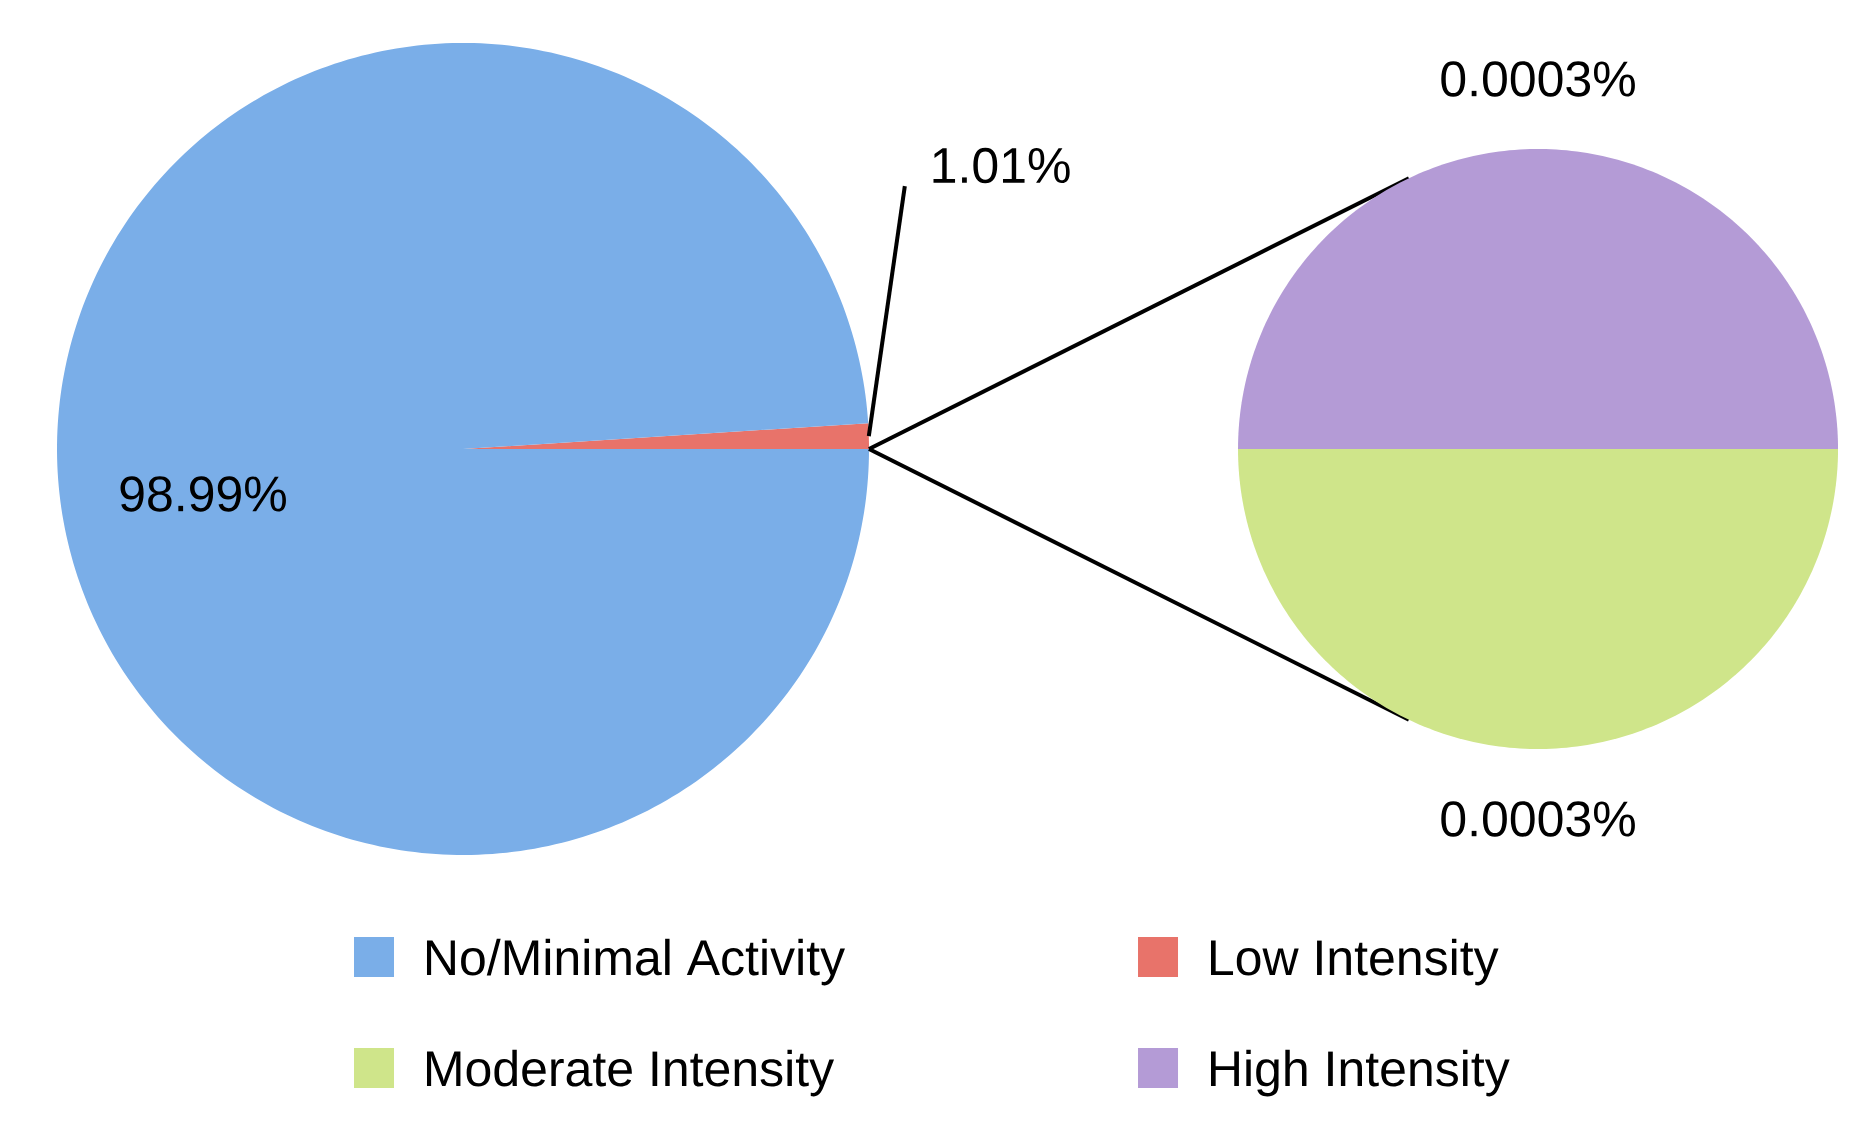 Image resolution: width=1849 pixels, height=1148 pixels. I want to click on legend-label: High Intensity, so click(1360, 1073).